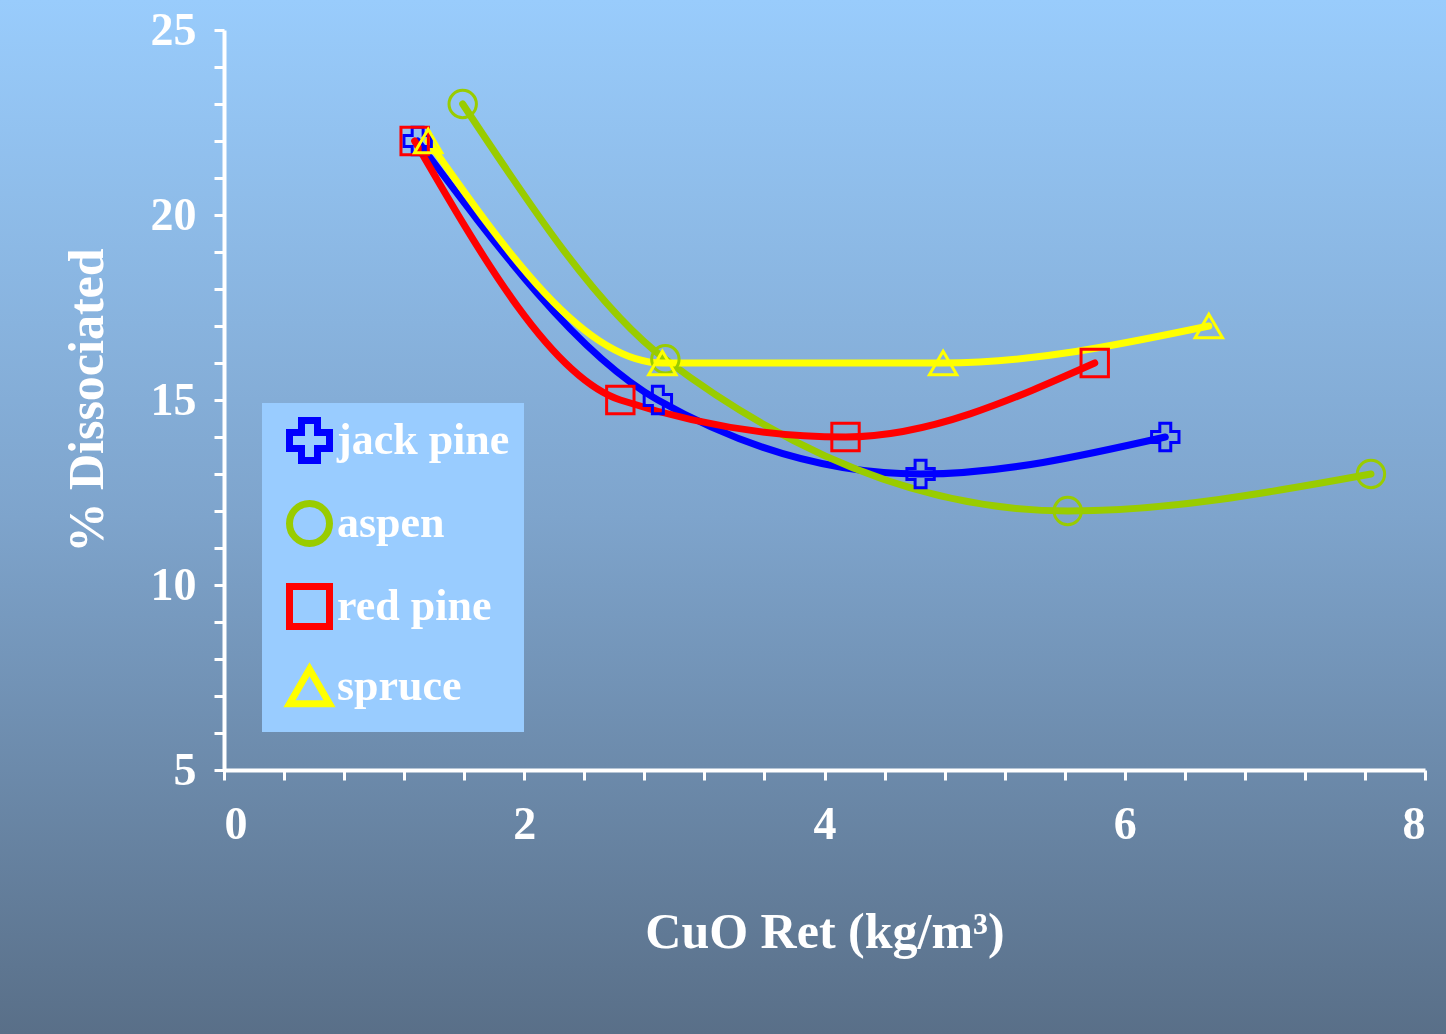 The image size is (1446, 1034). What do you see at coordinates (414, 605) in the screenshot?
I see `legend-label: red pine` at bounding box center [414, 605].